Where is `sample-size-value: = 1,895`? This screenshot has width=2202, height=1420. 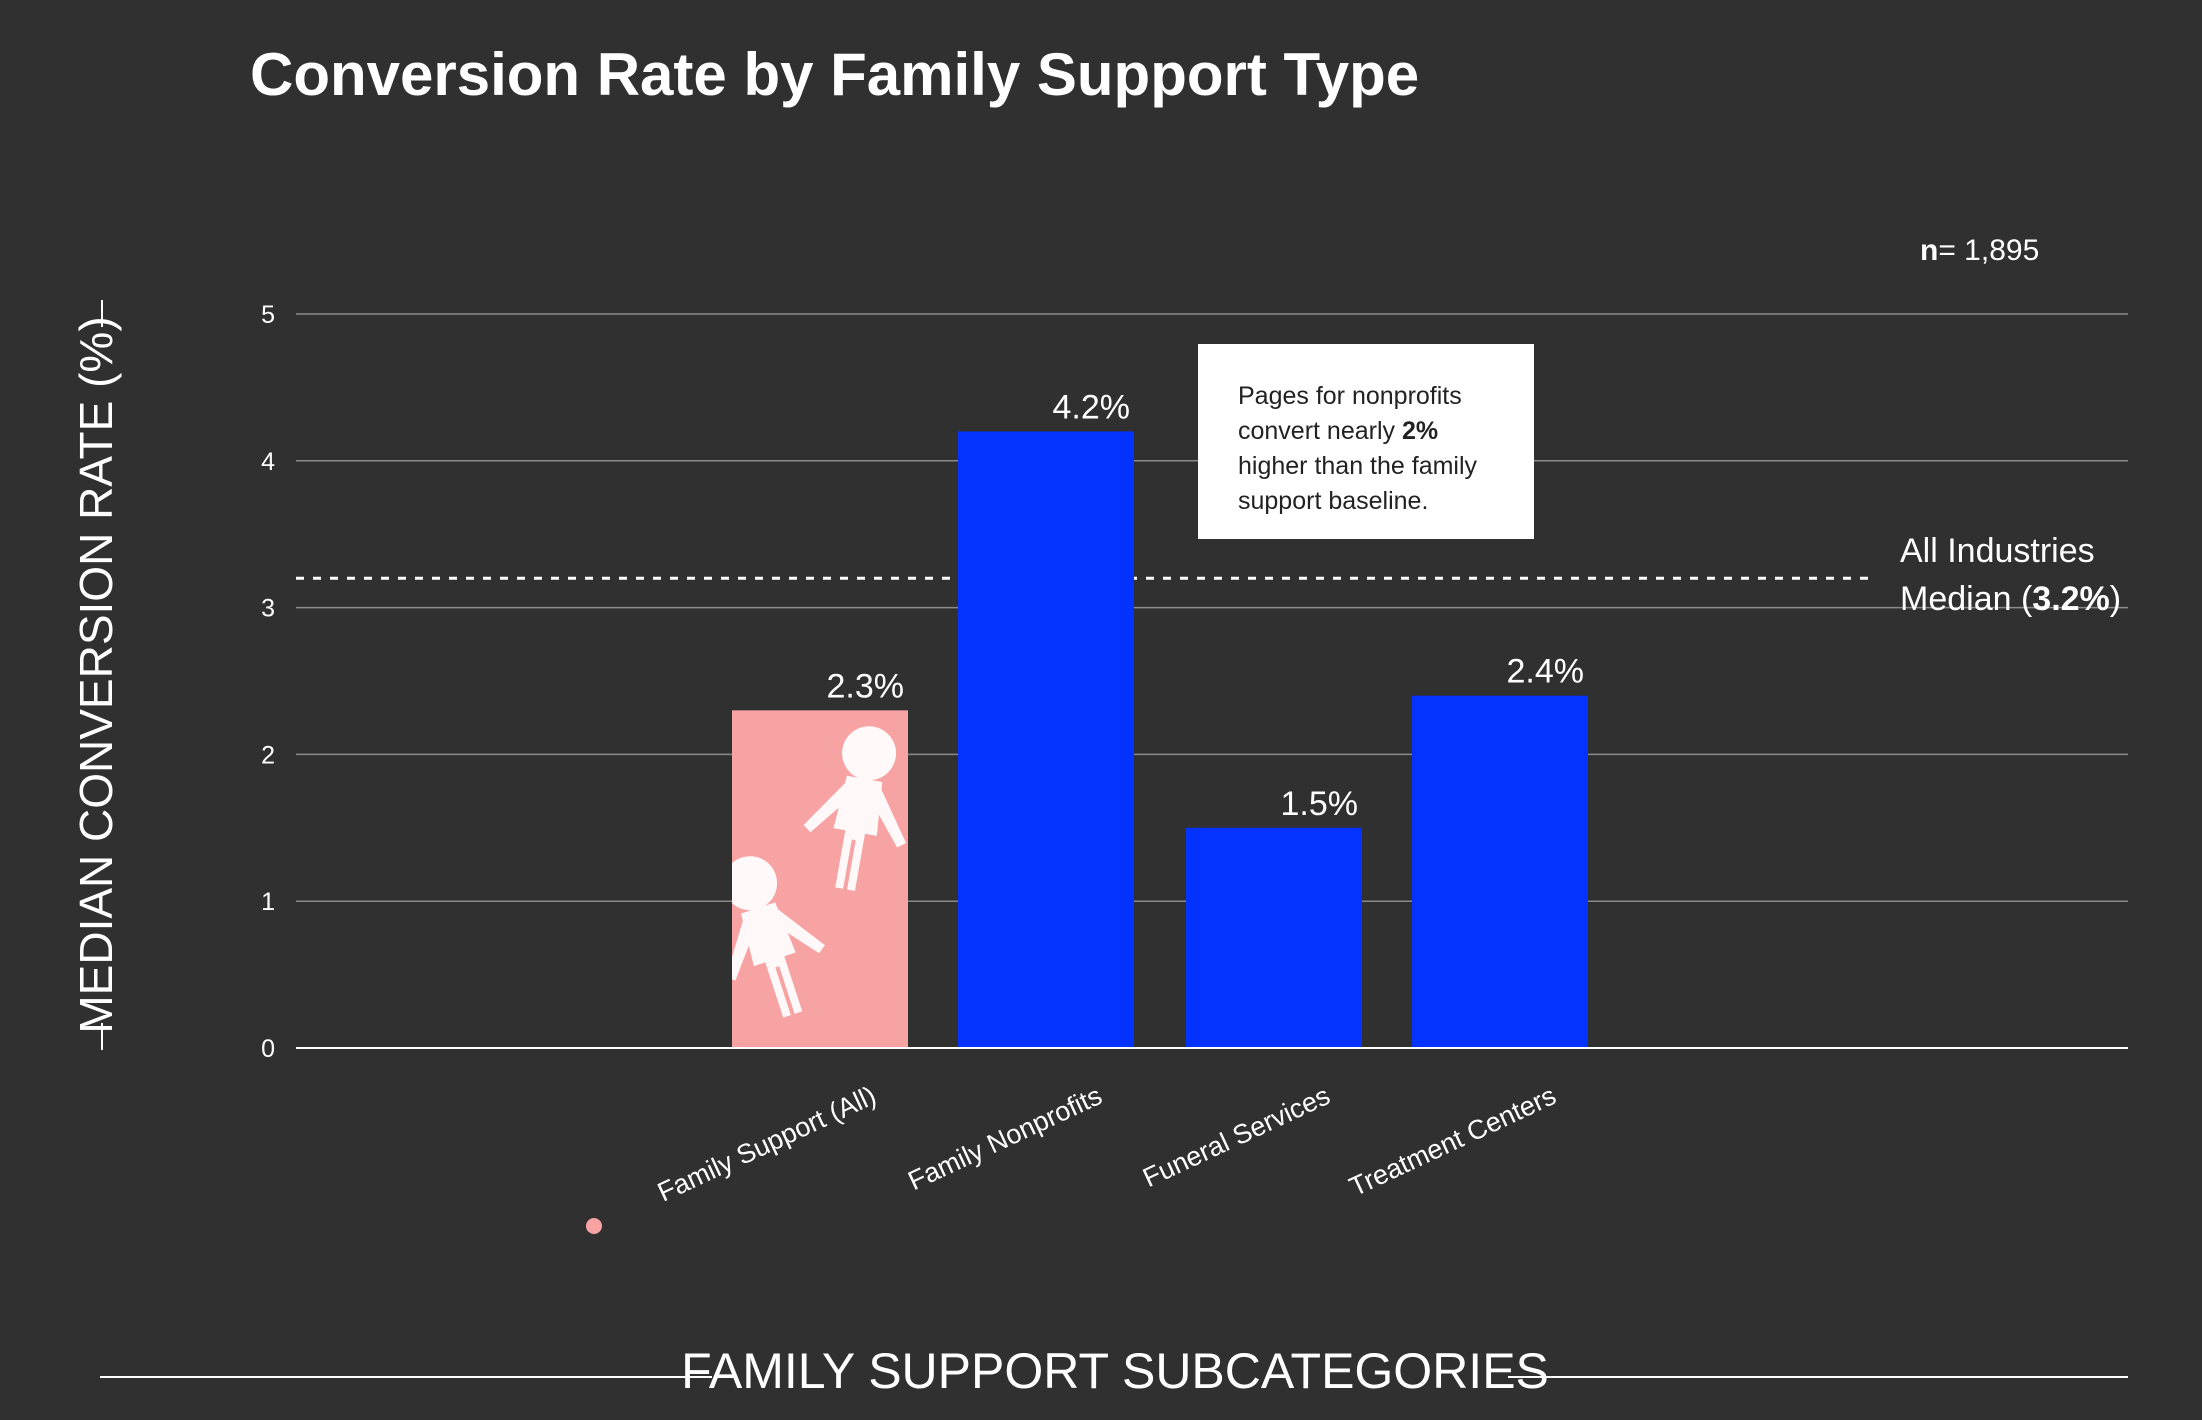
sample-size-value: = 1,895 is located at coordinates (1988, 250).